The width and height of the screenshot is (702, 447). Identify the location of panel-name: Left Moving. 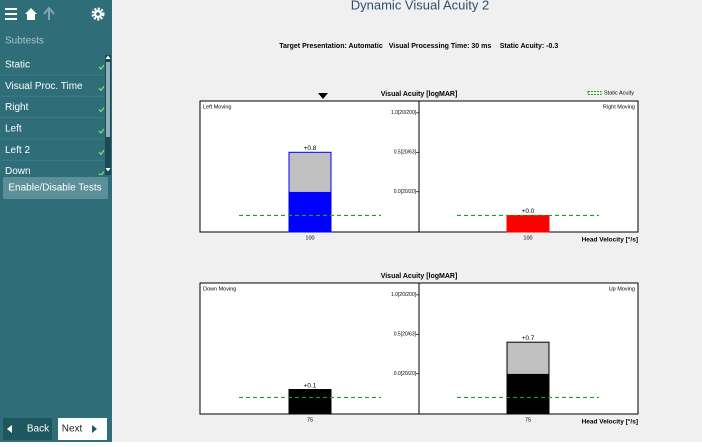
(217, 107).